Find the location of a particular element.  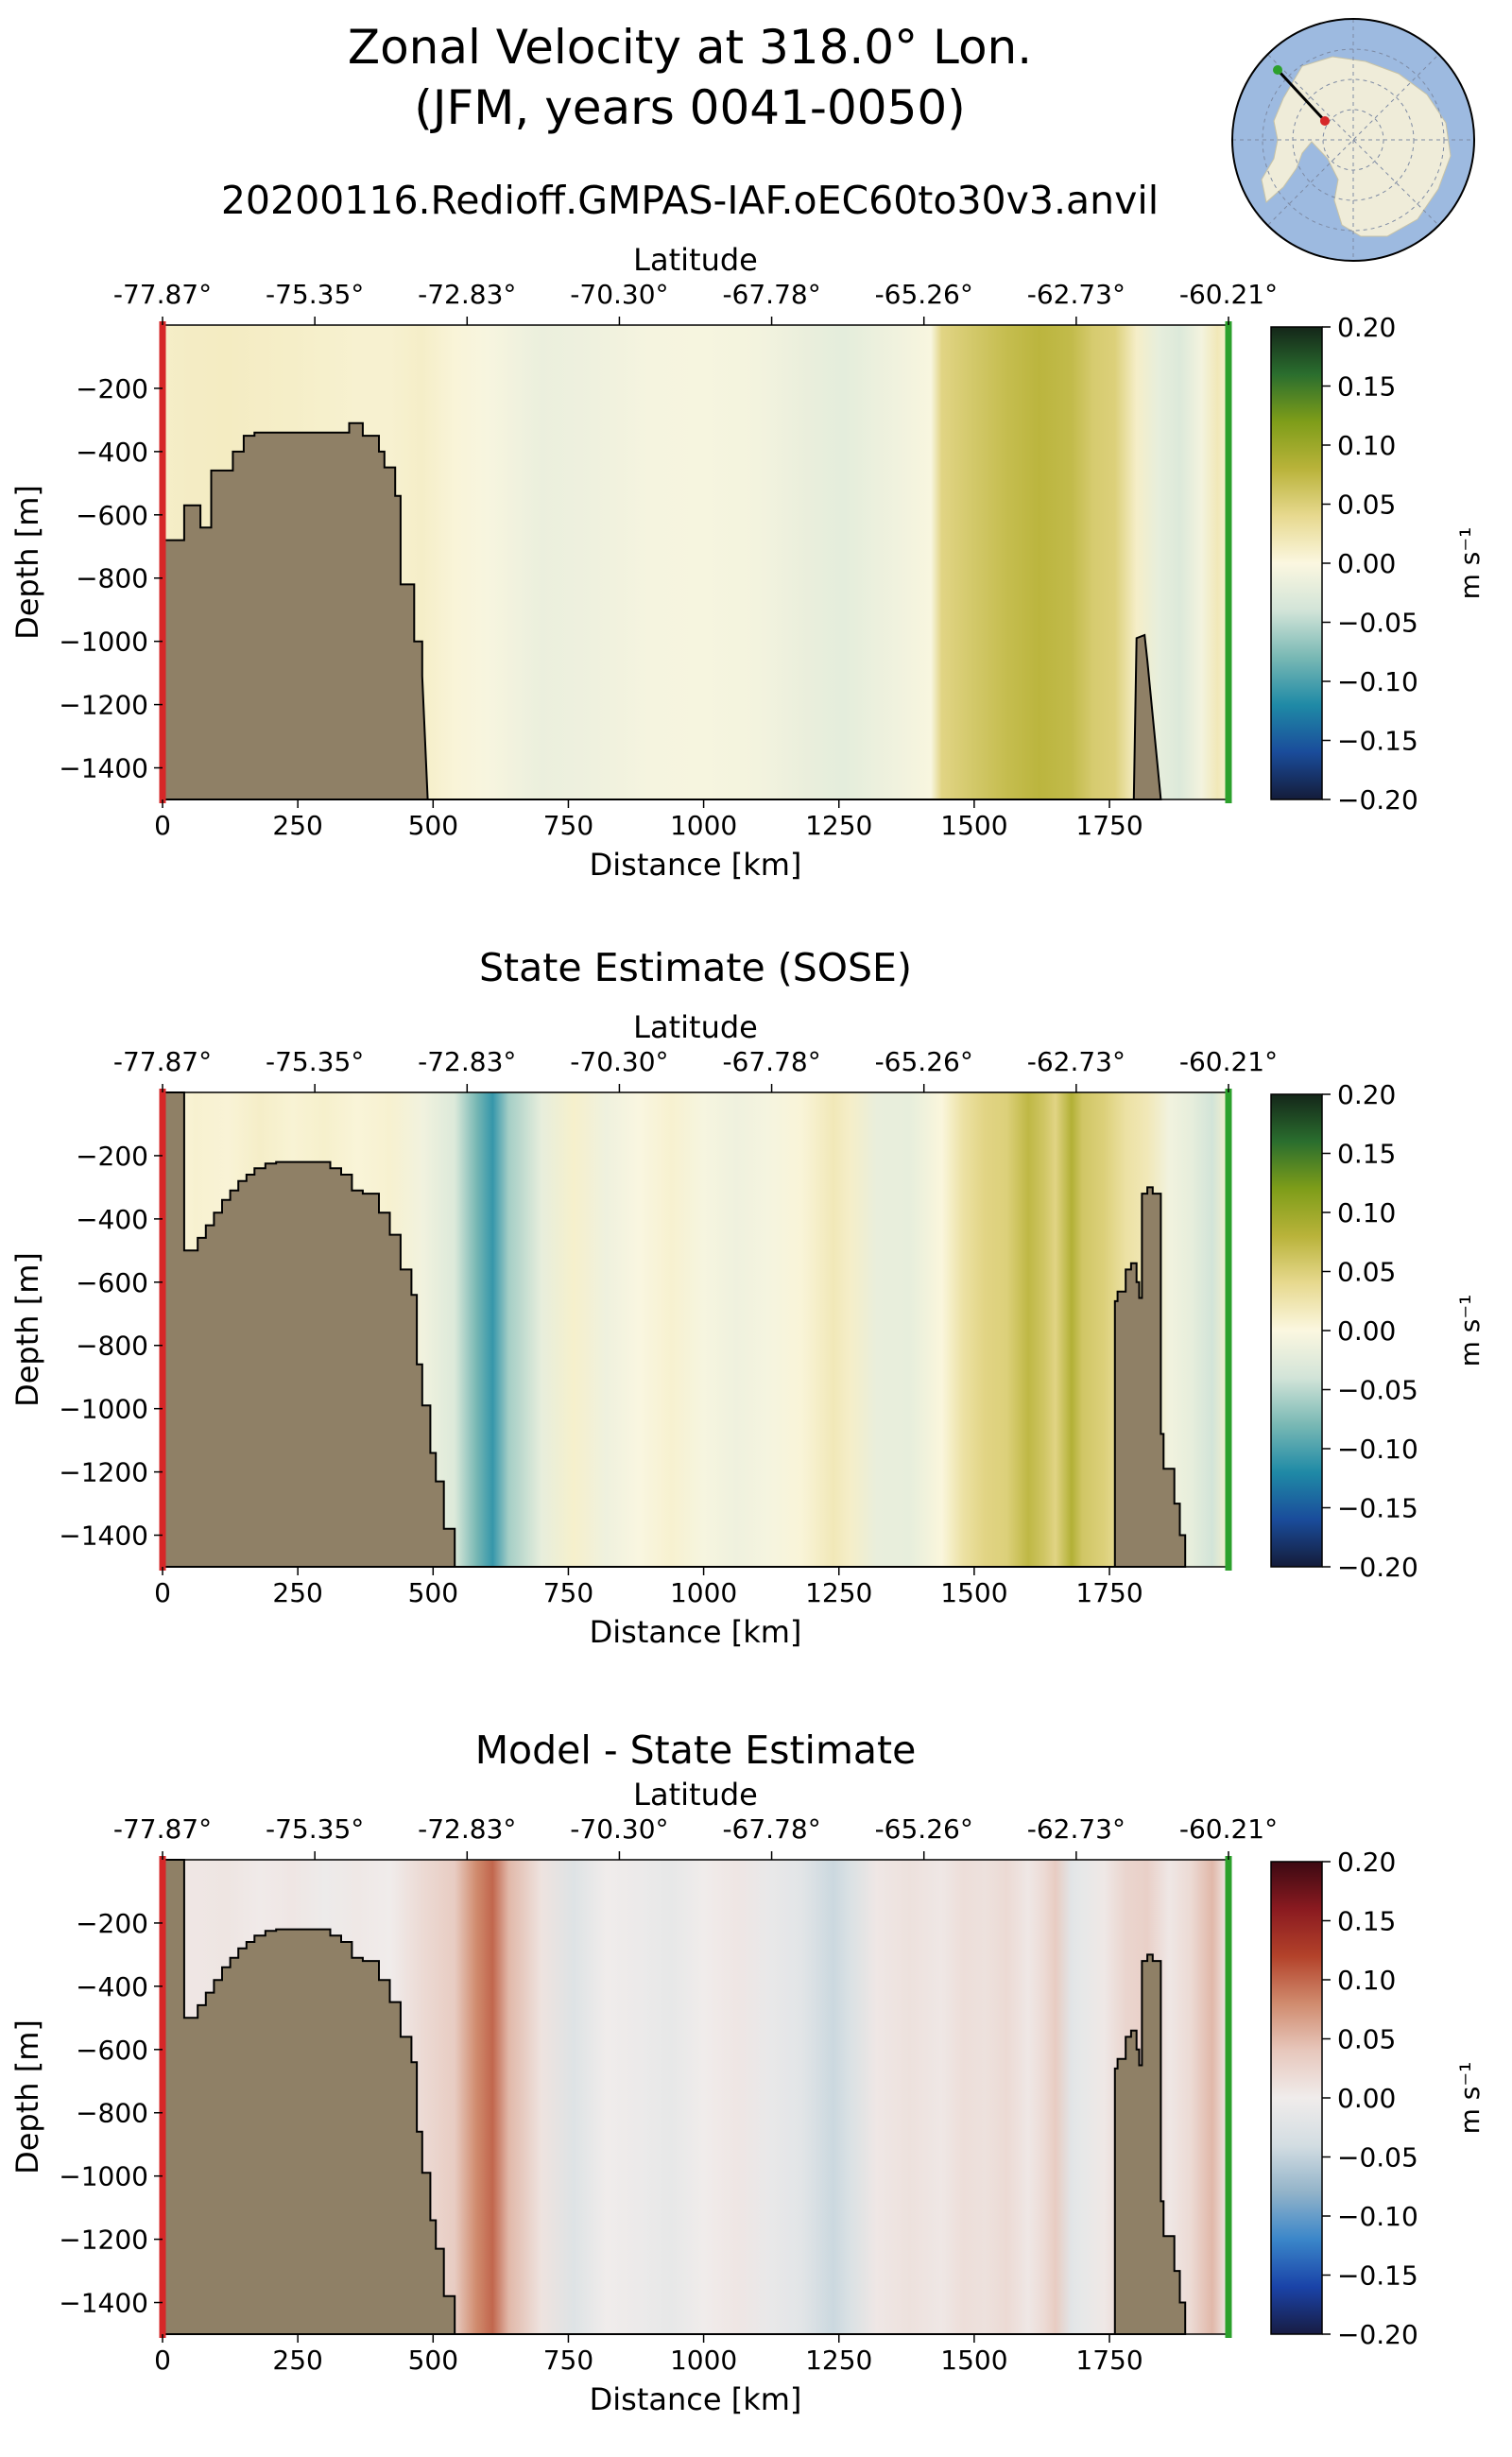

figure-subtitle: (JFM, years 0041-0050) is located at coordinates (690, 107).